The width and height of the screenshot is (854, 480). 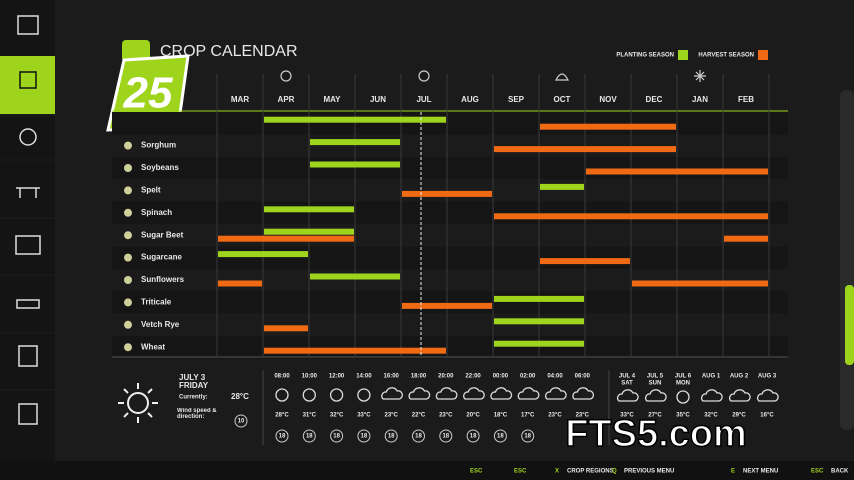 I want to click on footer-action: CROP REGIONS, so click(x=590, y=472).